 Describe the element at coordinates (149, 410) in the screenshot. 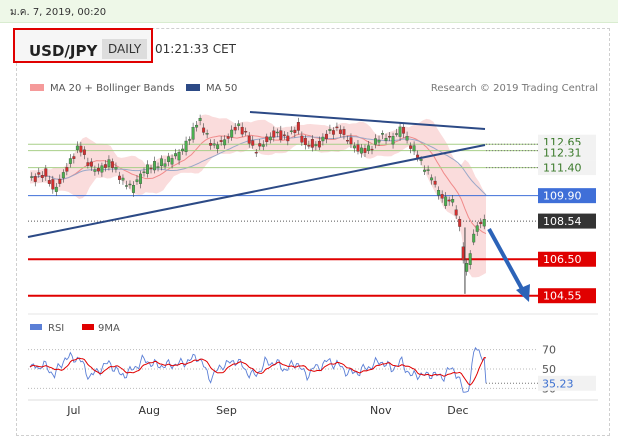

I see `x-tick-aug: Aug` at that location.